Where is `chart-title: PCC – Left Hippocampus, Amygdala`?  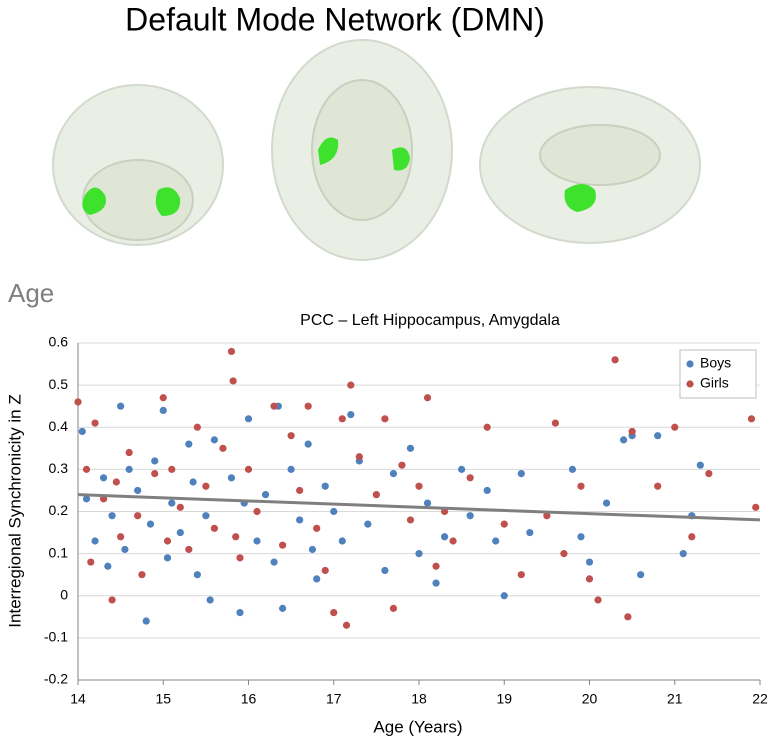
chart-title: PCC – Left Hippocampus, Amygdala is located at coordinates (430, 320).